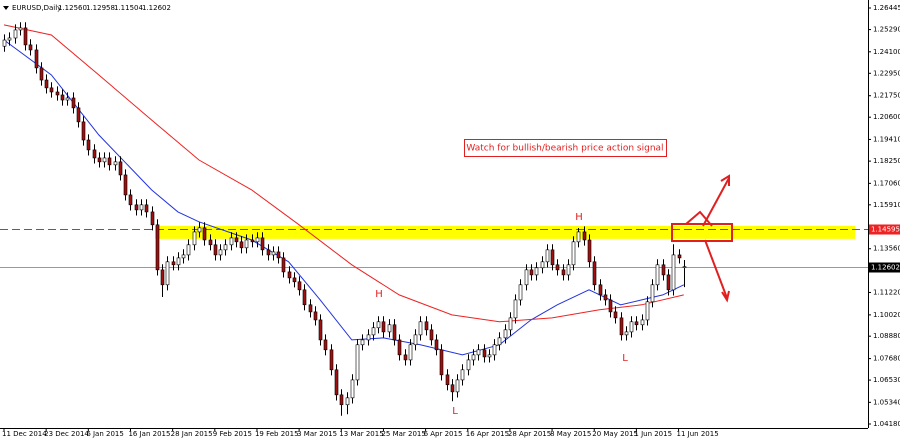 This screenshot has height=439, width=900. What do you see at coordinates (156, 8) in the screenshot?
I see `header-close: 1.12602` at bounding box center [156, 8].